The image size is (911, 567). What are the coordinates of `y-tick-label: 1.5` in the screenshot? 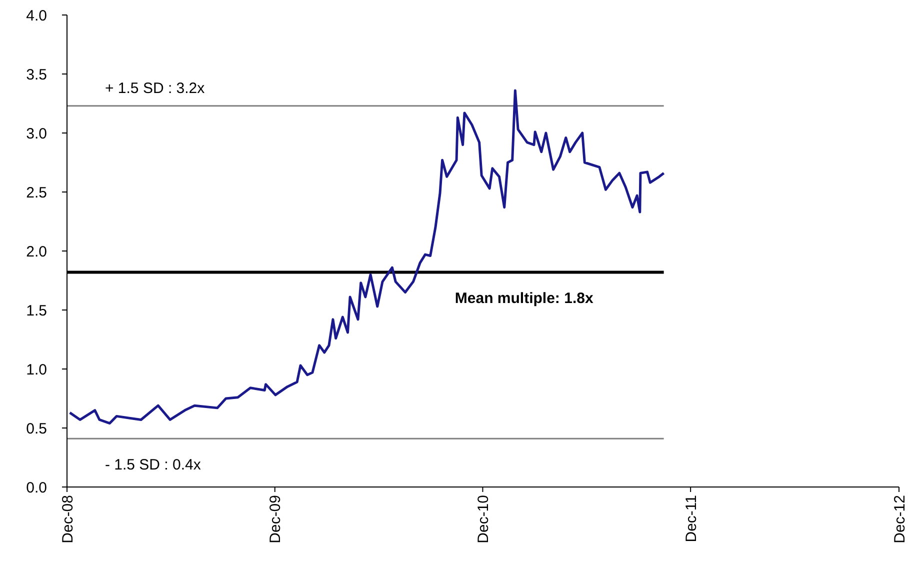 It's located at (36, 311).